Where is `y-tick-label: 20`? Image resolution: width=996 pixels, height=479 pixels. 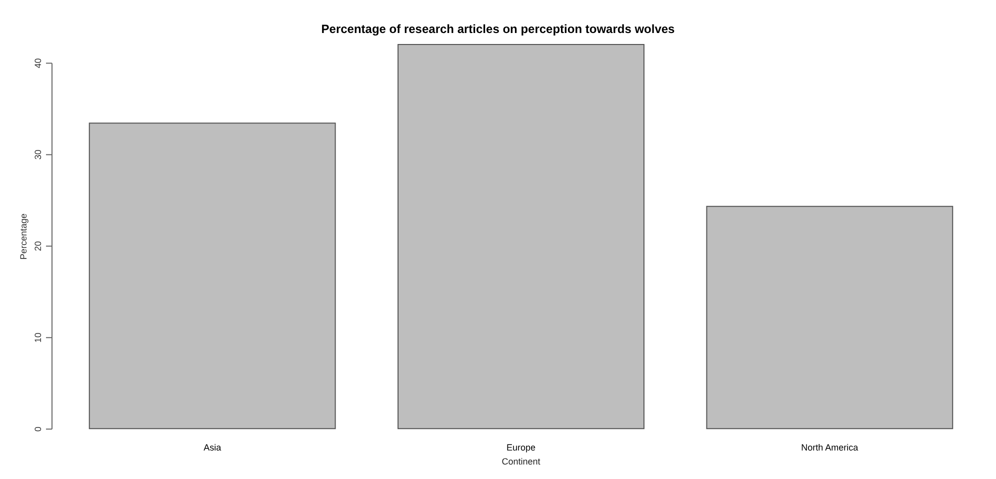 y-tick-label: 20 is located at coordinates (38, 246).